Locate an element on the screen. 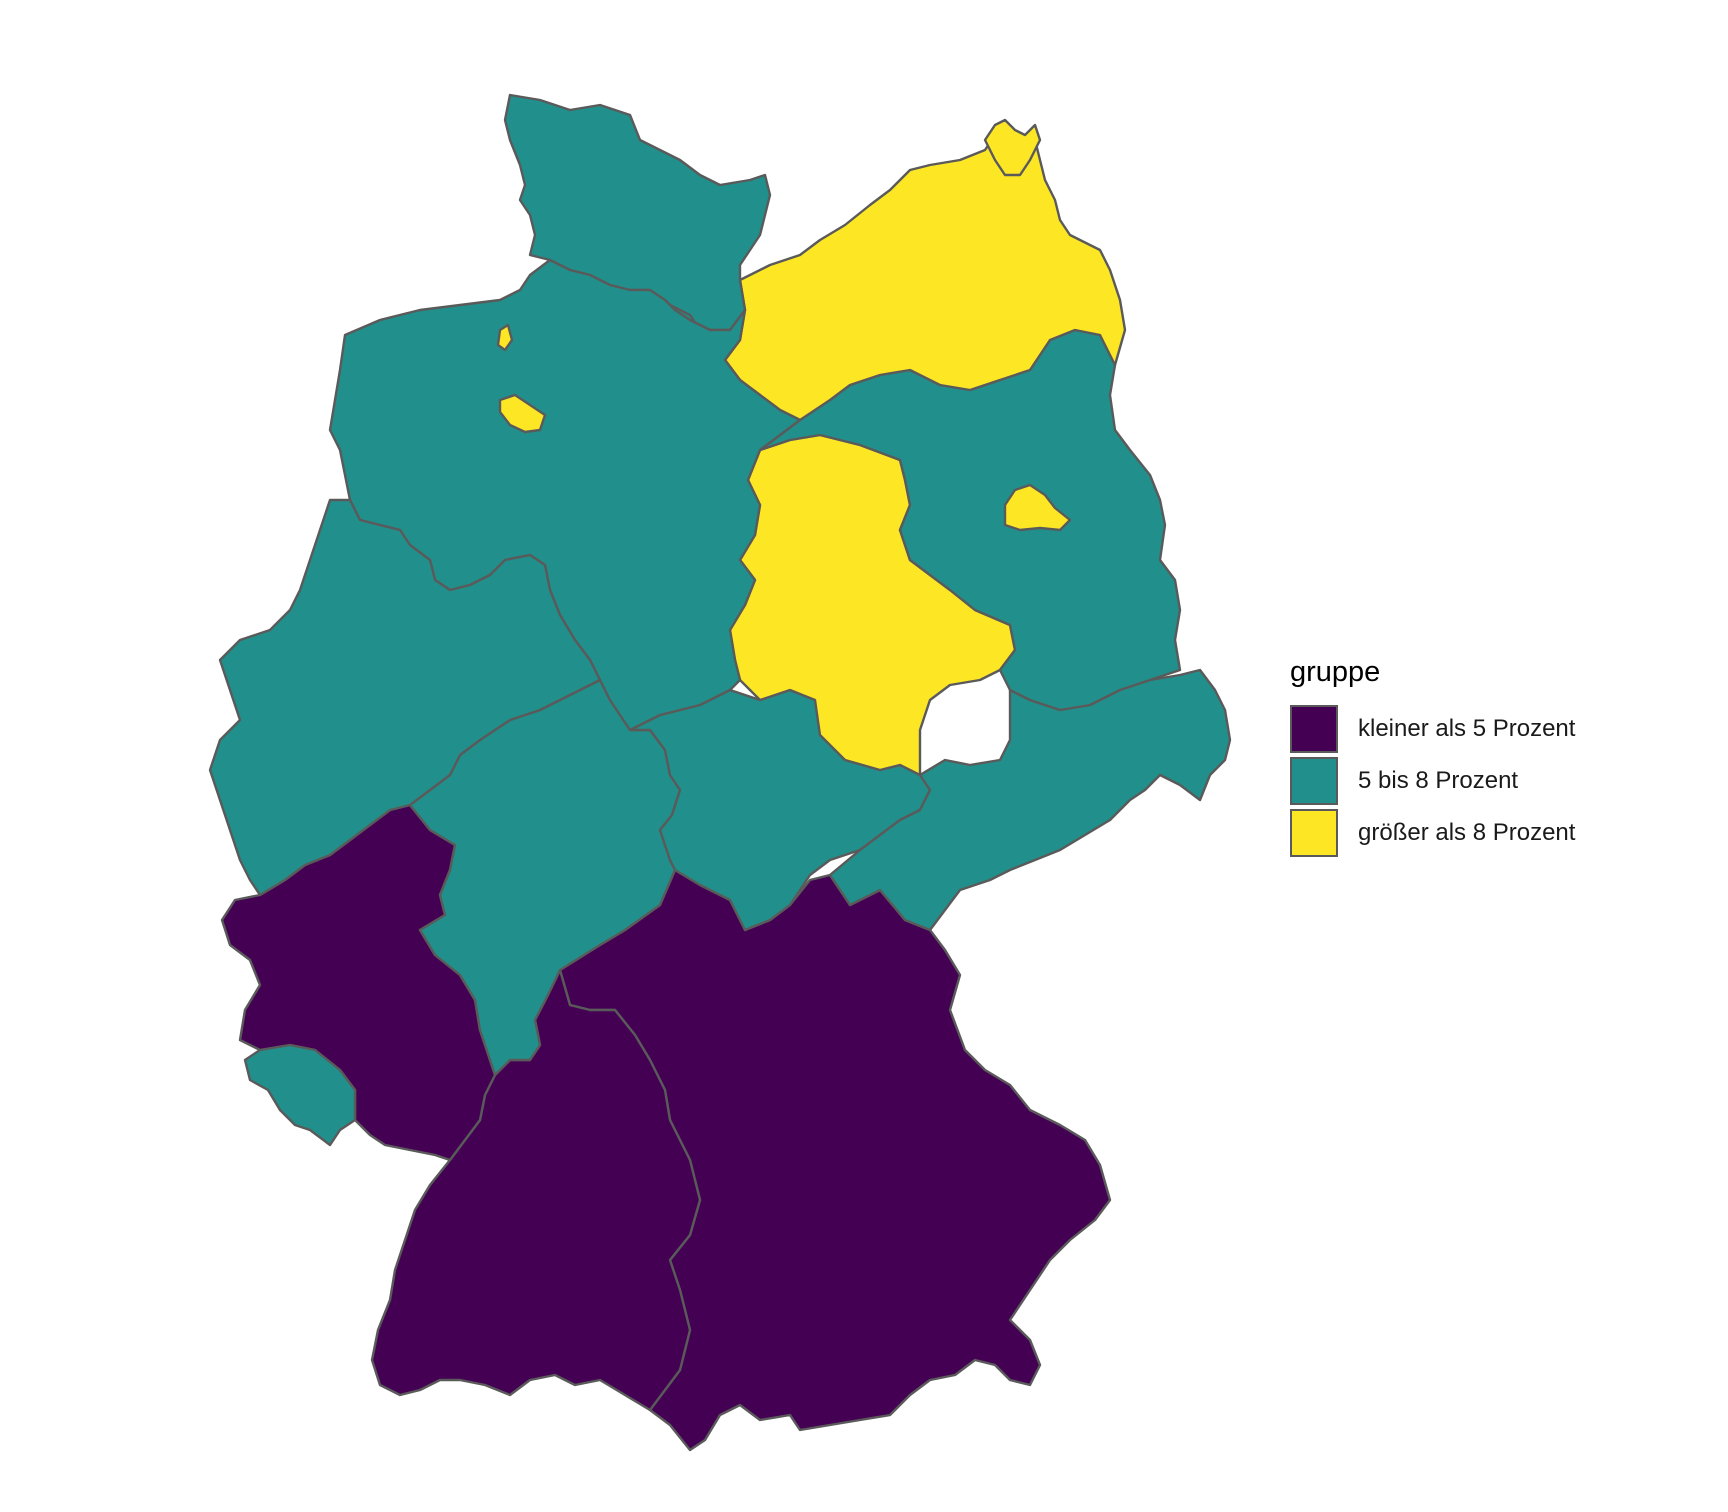 Image resolution: width=1728 pixels, height=1512 pixels. legend-item: kleiner als 5 Prozent is located at coordinates (1432, 729).